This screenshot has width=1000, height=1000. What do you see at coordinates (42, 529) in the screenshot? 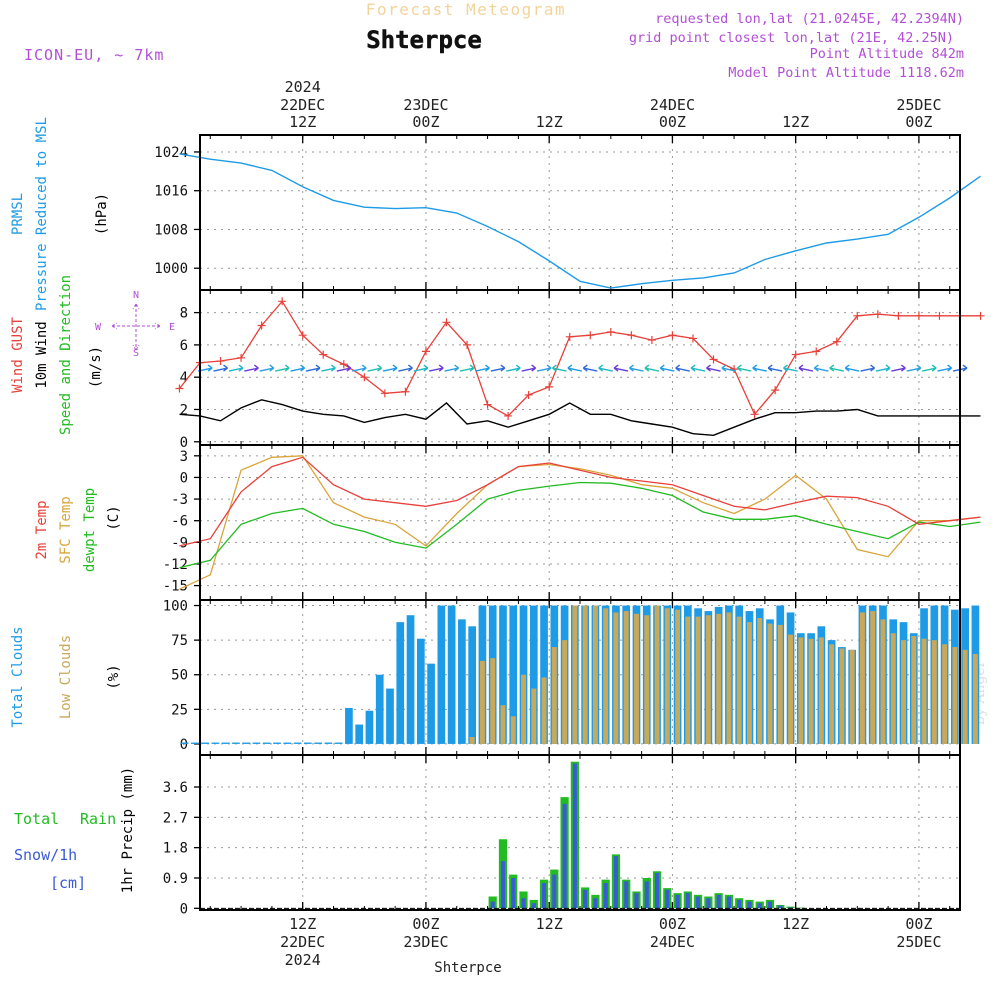
I see `temp-label-2m: 2m Temp` at bounding box center [42, 529].